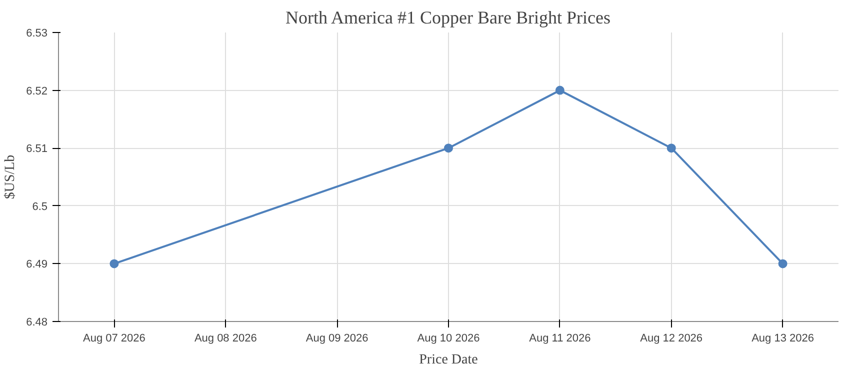 Image resolution: width=850 pixels, height=370 pixels. Describe the element at coordinates (114, 338) in the screenshot. I see `x-tick-label: Aug 07 2026` at that location.